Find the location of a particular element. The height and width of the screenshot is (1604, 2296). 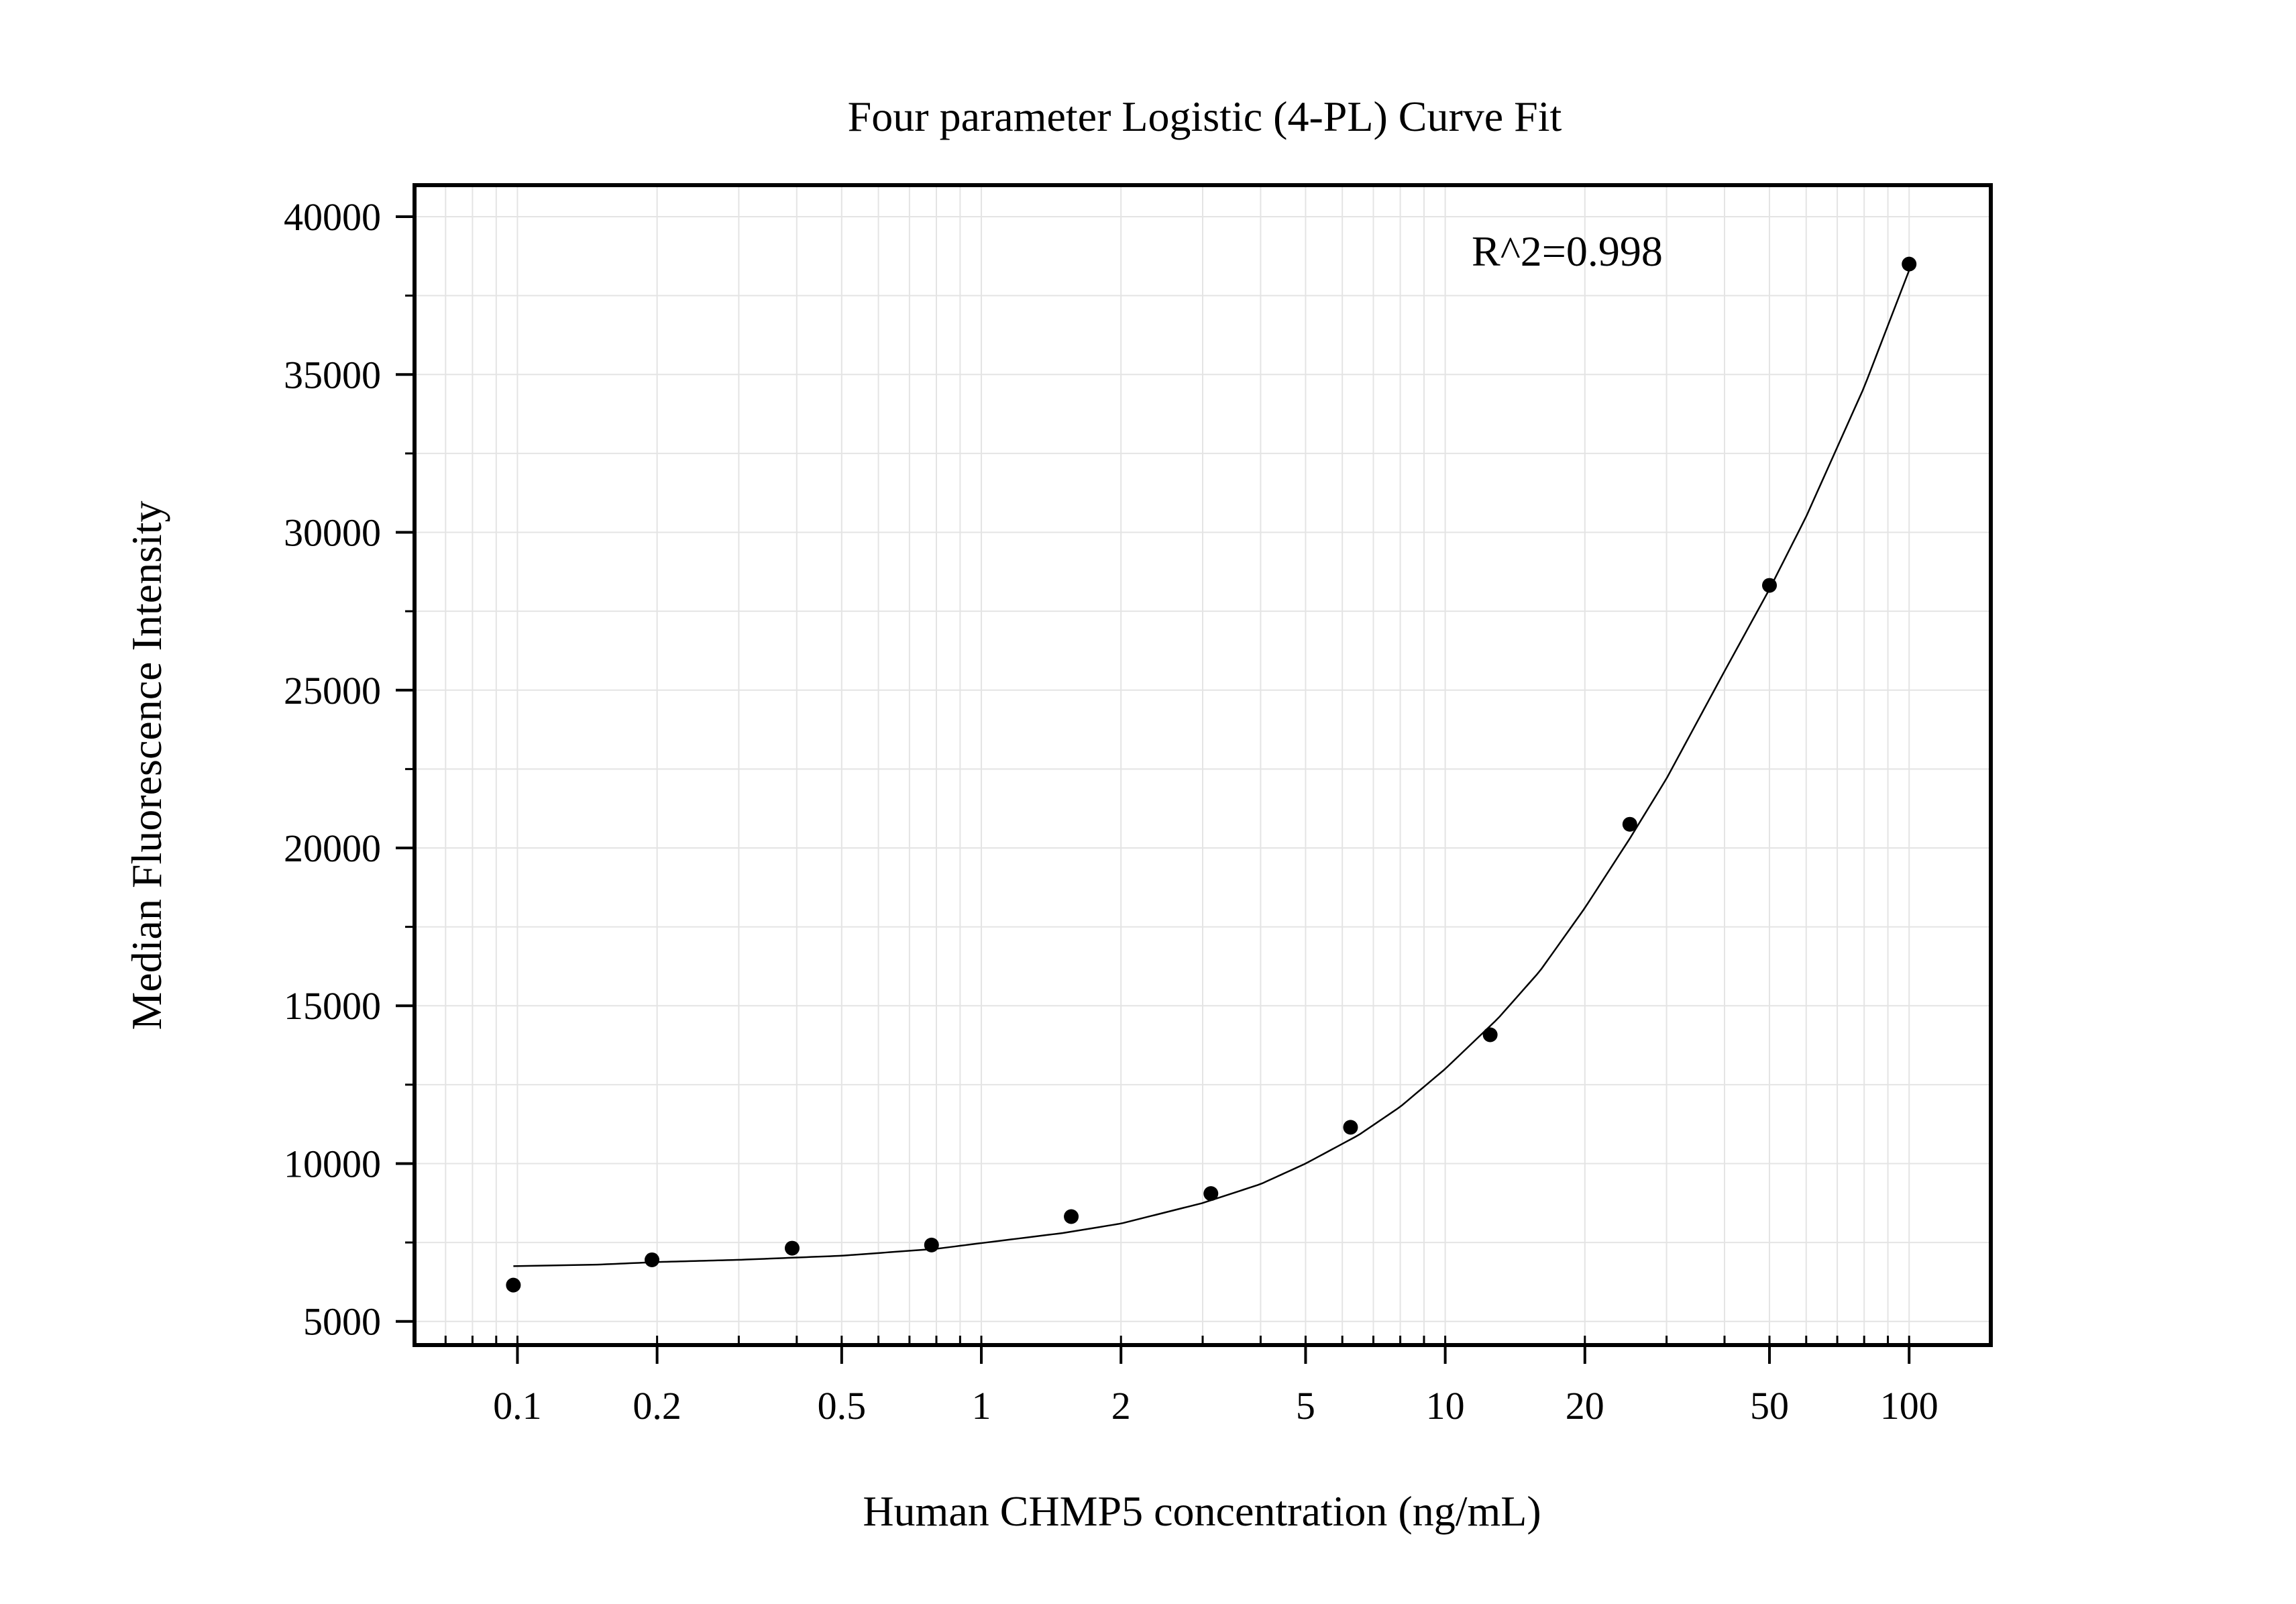

x-tick-label: 2 is located at coordinates (1121, 1406).